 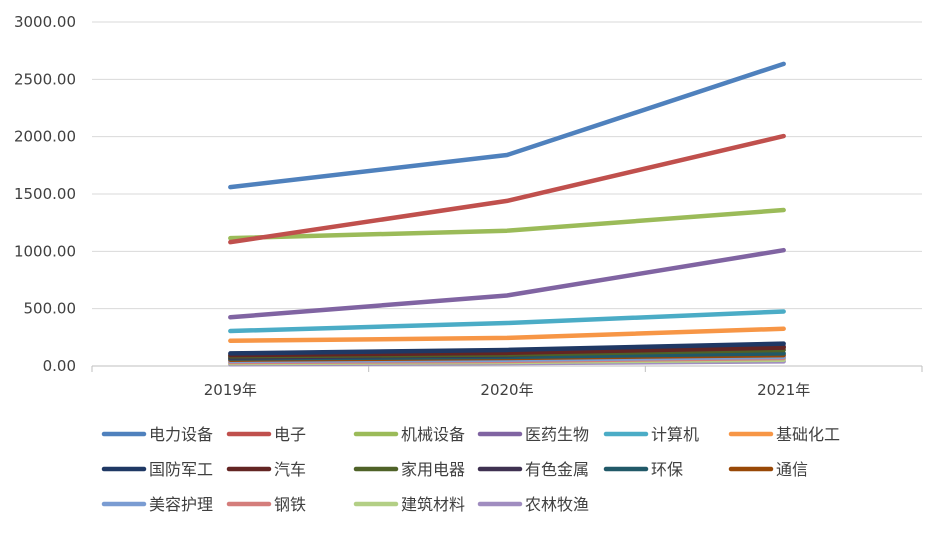 I want to click on y-tick-label: 500.00, so click(x=50, y=309).